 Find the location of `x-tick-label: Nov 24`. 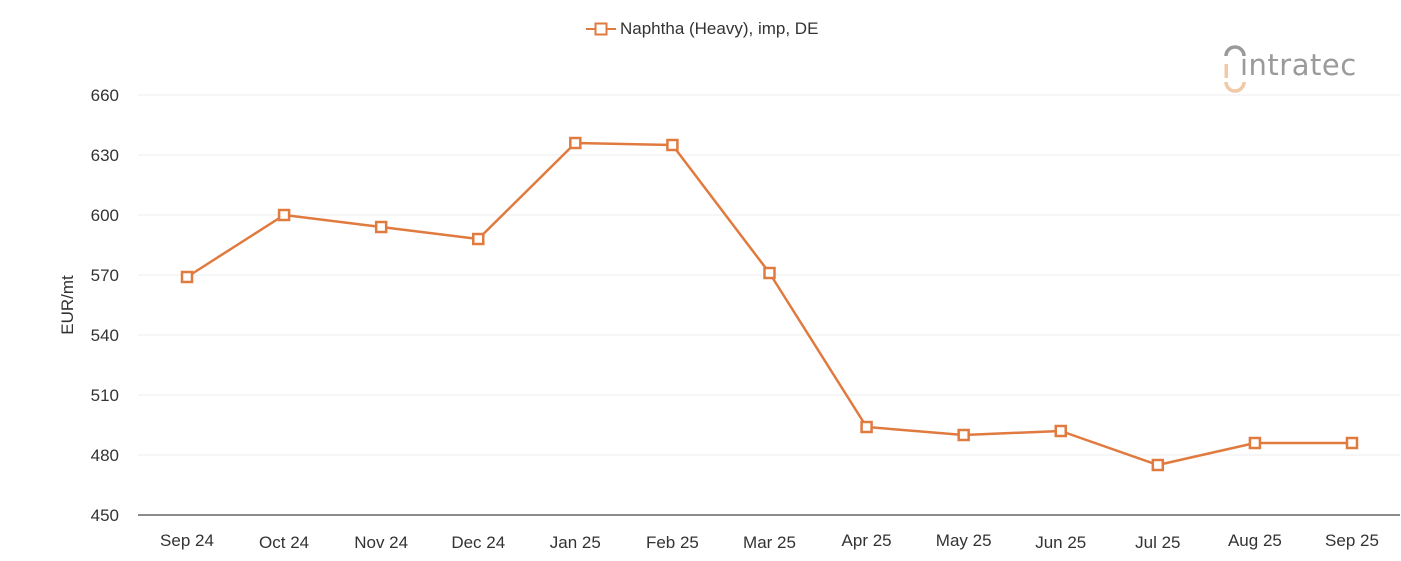

x-tick-label: Nov 24 is located at coordinates (381, 542).